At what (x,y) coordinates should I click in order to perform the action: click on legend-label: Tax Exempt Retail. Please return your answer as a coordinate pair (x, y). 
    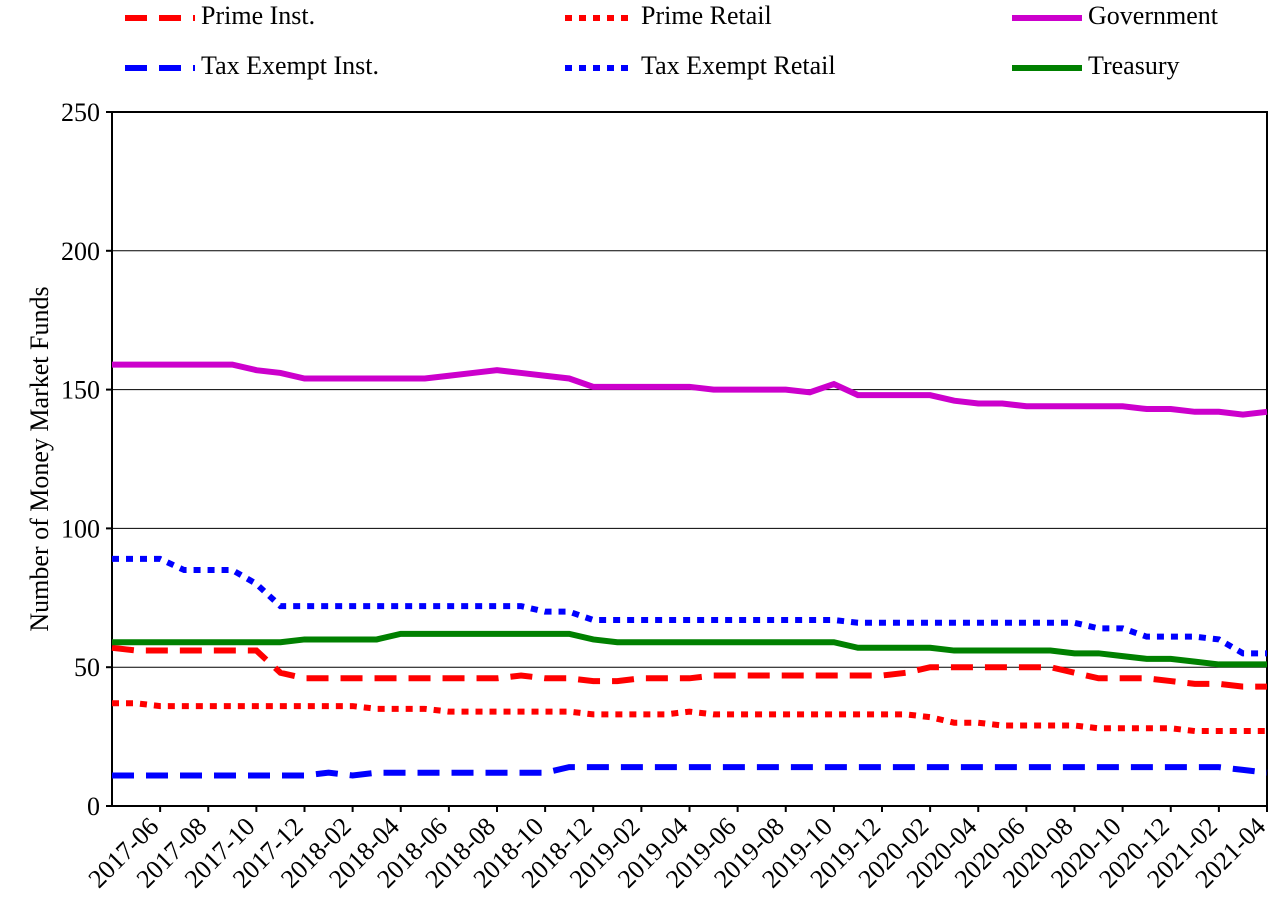
    Looking at the image, I should click on (738, 65).